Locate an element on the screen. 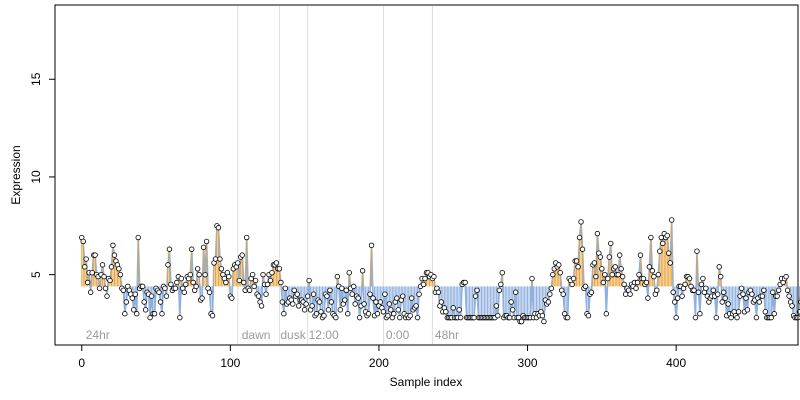 The image size is (800, 400). y-tick-label-2: 15 is located at coordinates (36, 79).